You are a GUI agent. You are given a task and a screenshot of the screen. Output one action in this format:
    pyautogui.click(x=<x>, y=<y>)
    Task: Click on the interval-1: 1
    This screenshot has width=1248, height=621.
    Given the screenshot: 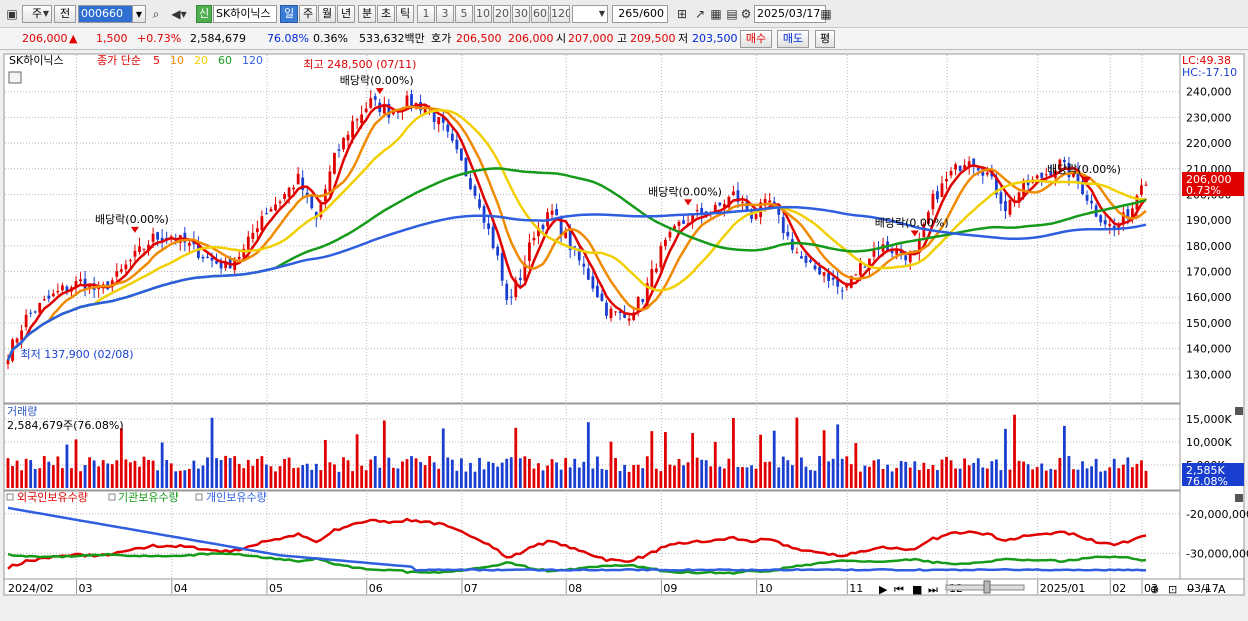 What is the action you would take?
    pyautogui.click(x=426, y=14)
    